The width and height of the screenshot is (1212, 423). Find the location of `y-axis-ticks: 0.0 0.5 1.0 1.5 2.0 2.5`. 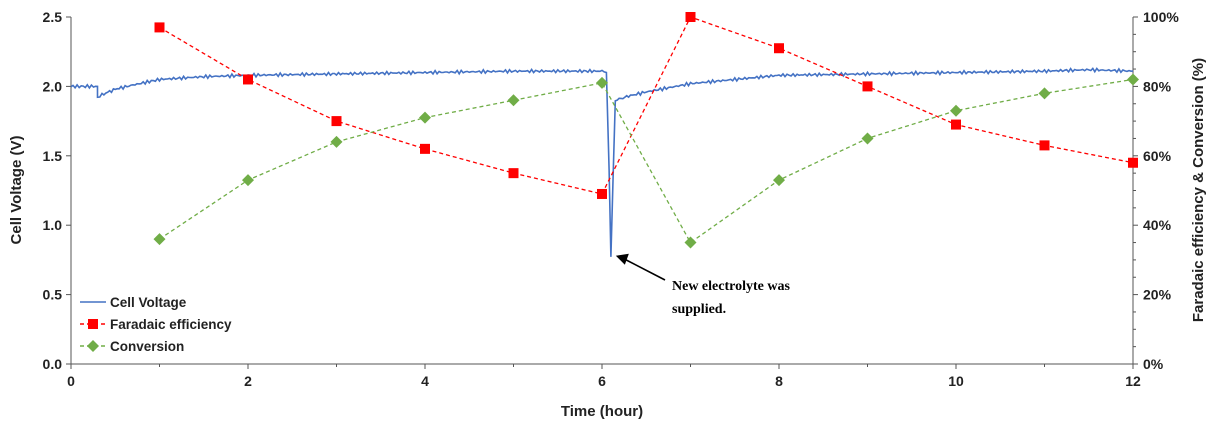

y-axis-ticks: 0.0 0.5 1.0 1.5 2.0 2.5 is located at coordinates (57, 190).